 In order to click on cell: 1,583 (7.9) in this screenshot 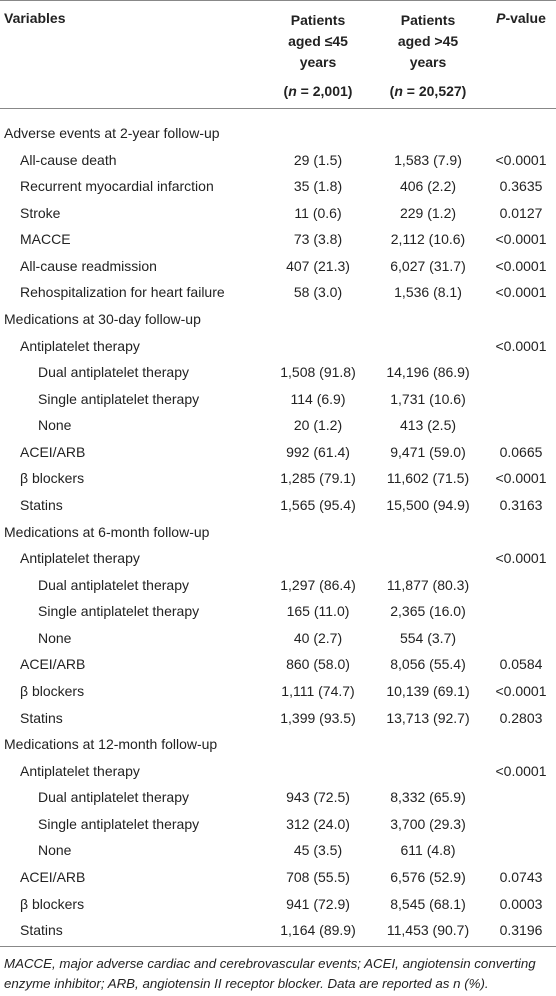, I will do `click(428, 159)`.